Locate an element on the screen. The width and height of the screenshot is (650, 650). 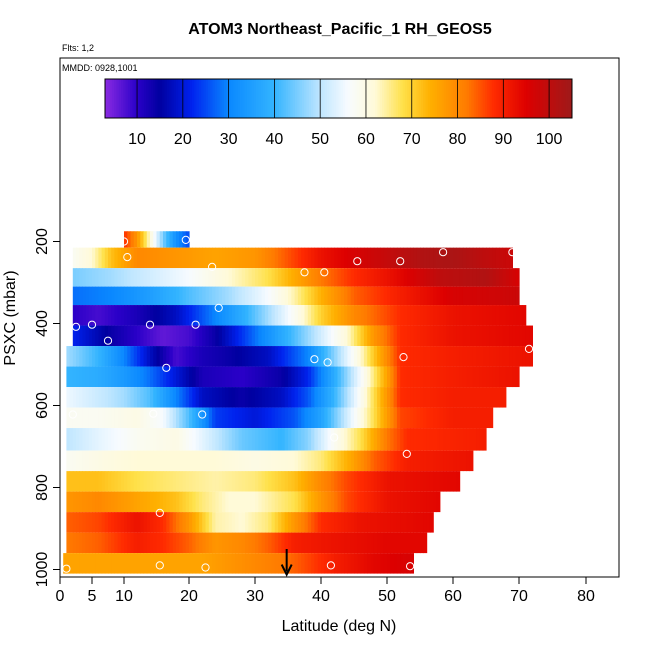
chart-title: ATOM3 Northeast_Pacific_1 RH_GEOS5 is located at coordinates (340, 29).